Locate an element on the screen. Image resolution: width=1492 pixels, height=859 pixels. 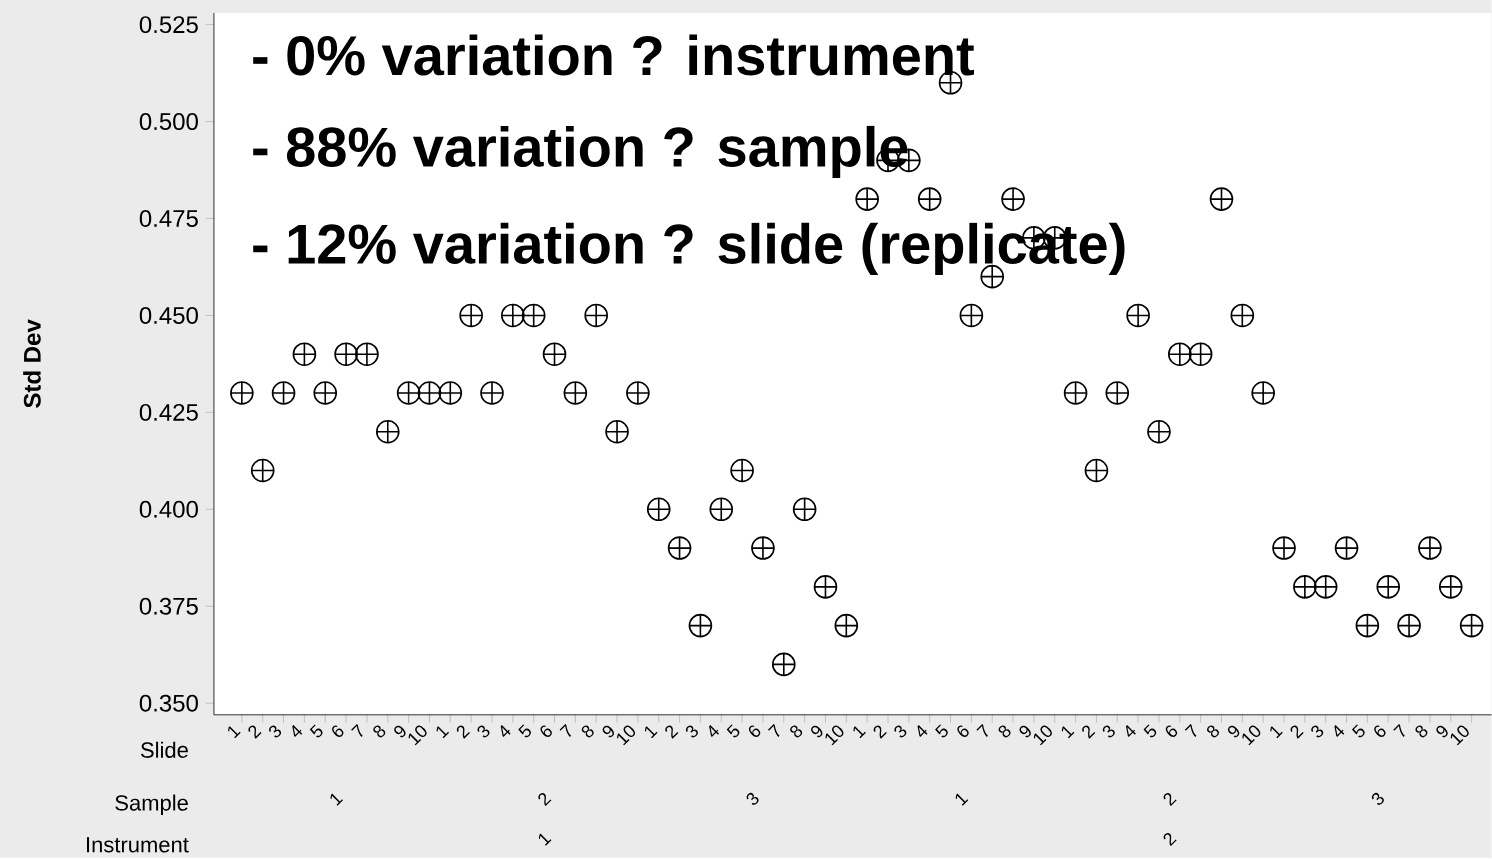
y-tick-label: 0.475 is located at coordinates (168, 218).